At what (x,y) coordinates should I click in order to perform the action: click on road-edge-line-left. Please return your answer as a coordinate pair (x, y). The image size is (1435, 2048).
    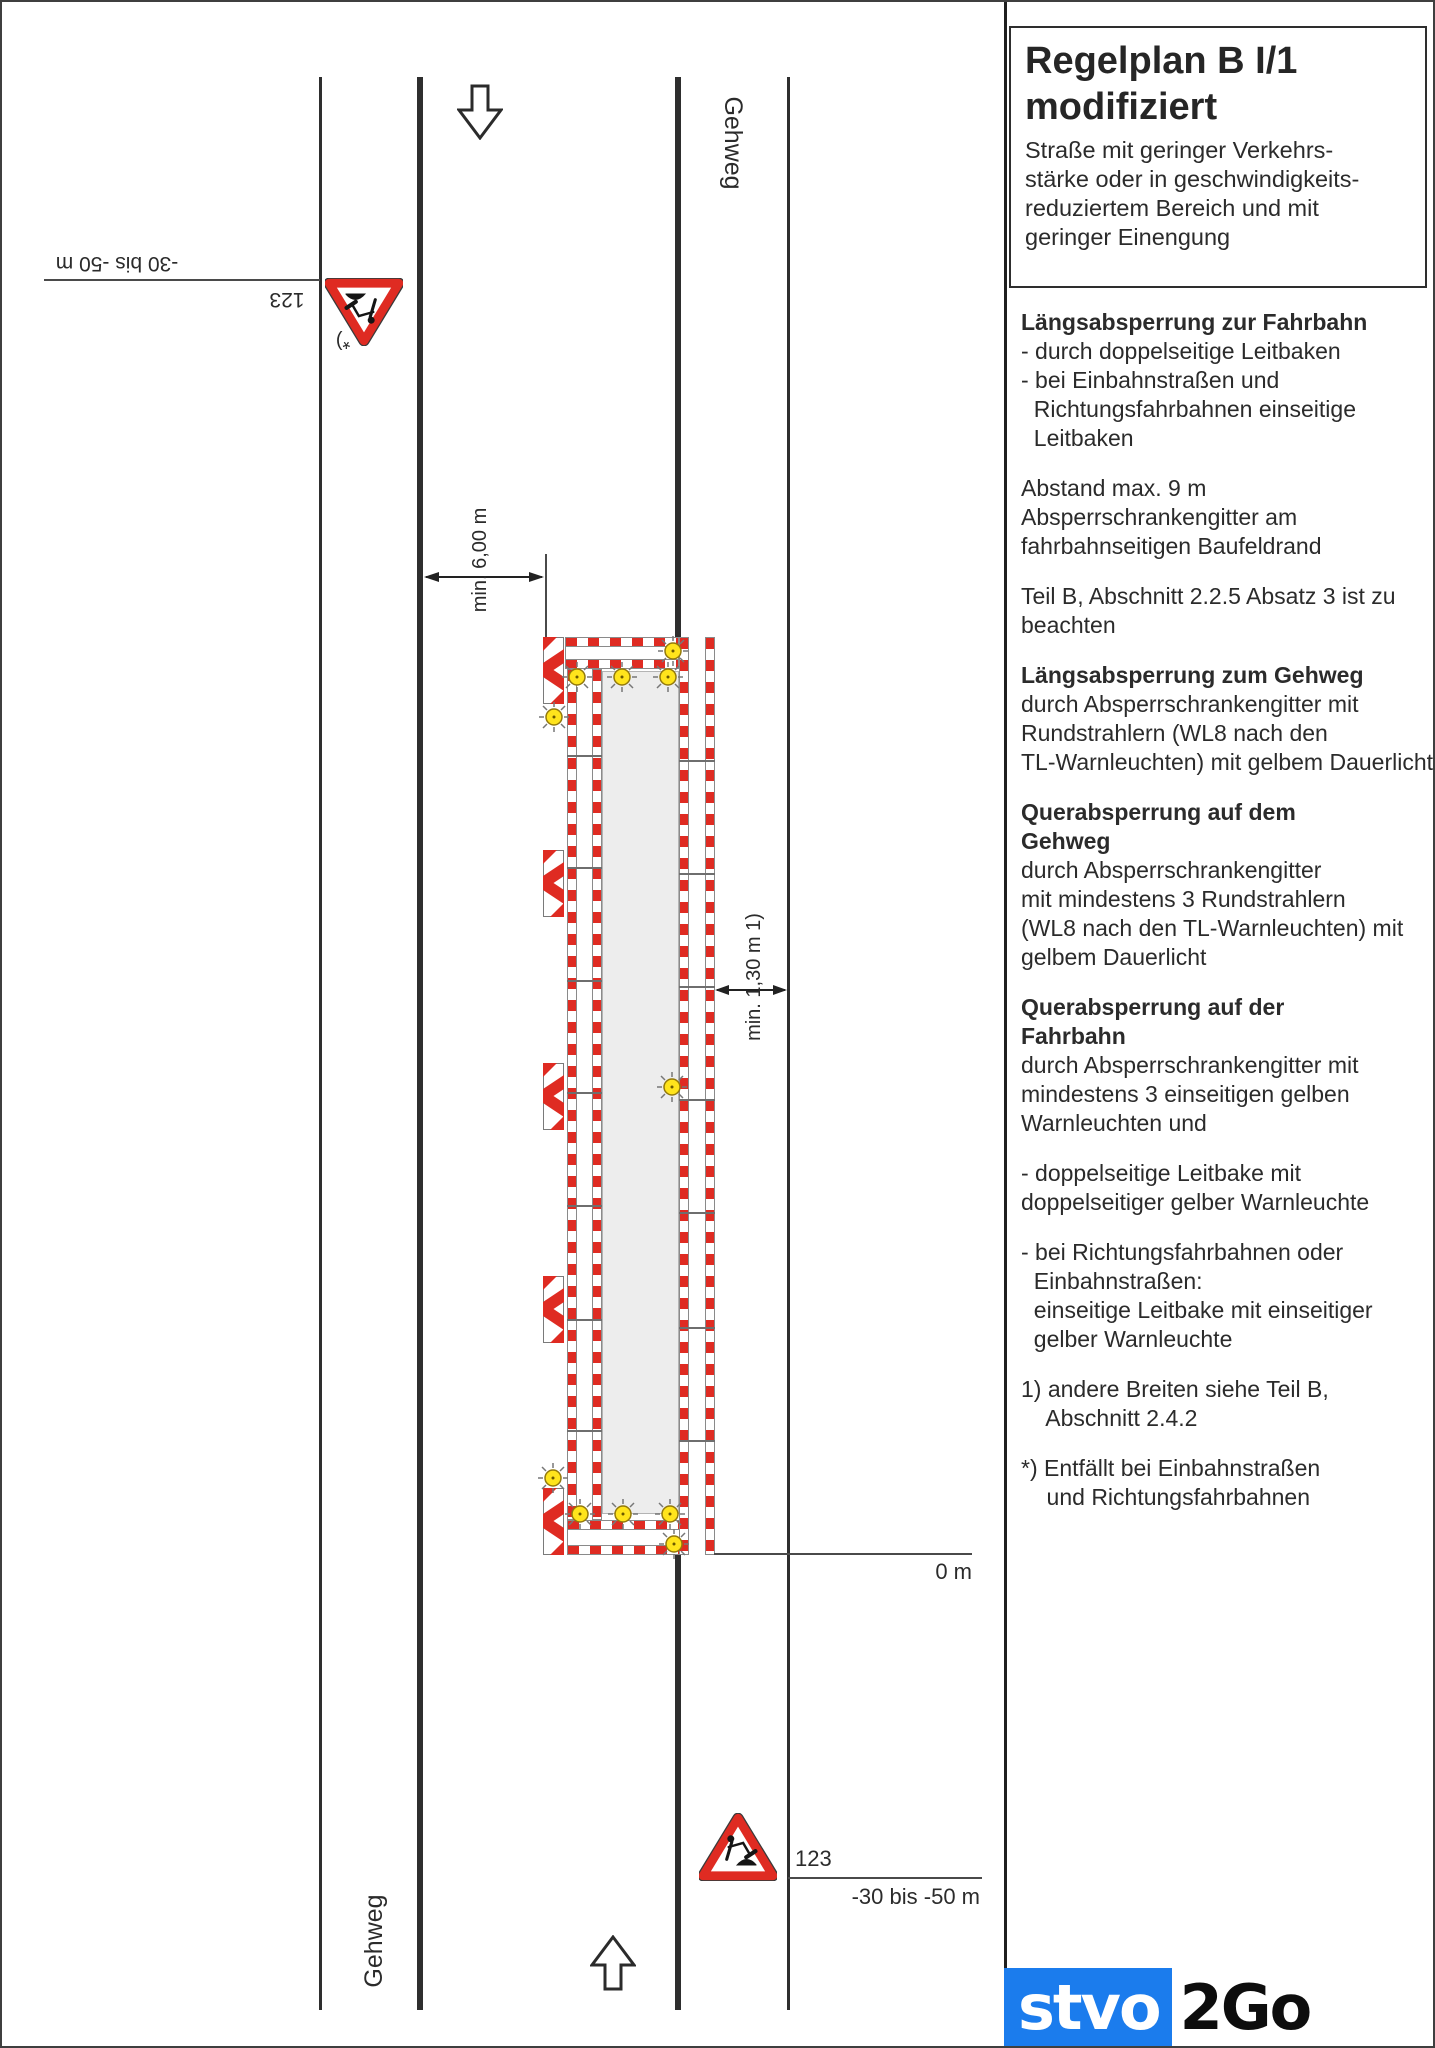
    Looking at the image, I should click on (420, 1043).